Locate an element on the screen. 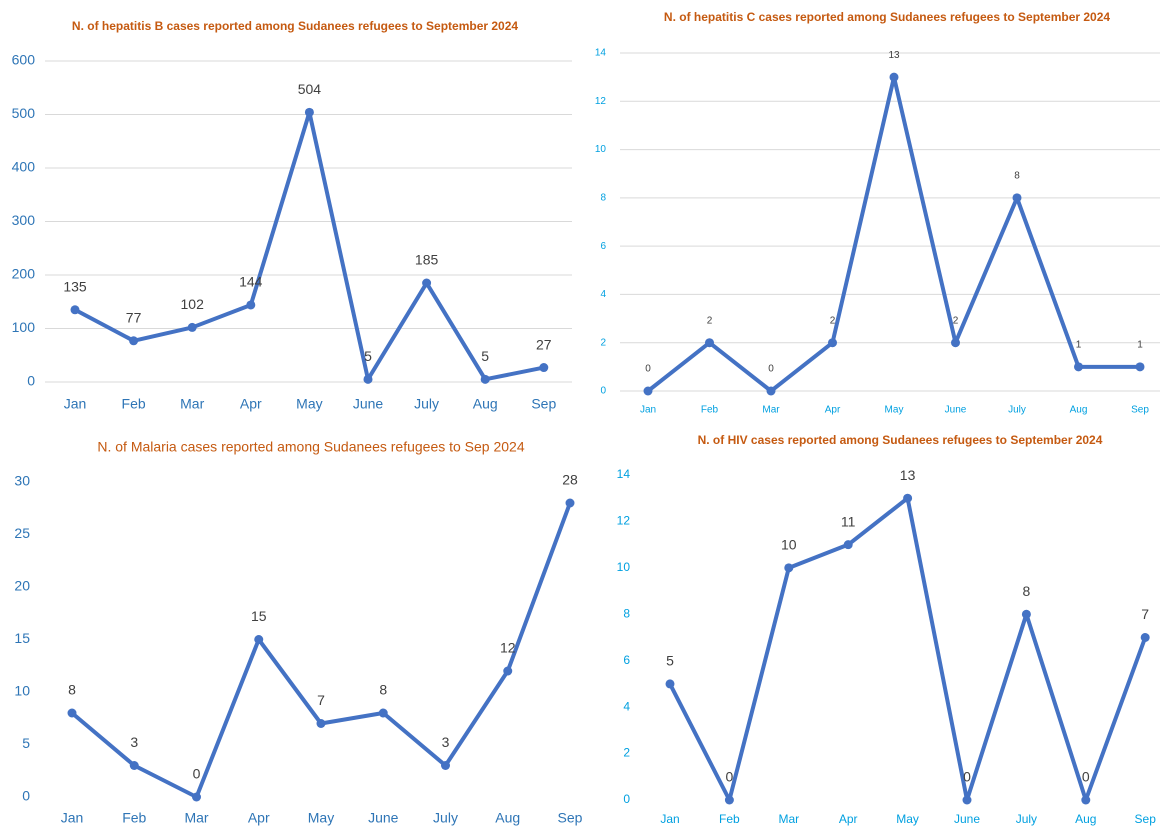 The image size is (1164, 827). y-tick-label: 20 is located at coordinates (22, 586).